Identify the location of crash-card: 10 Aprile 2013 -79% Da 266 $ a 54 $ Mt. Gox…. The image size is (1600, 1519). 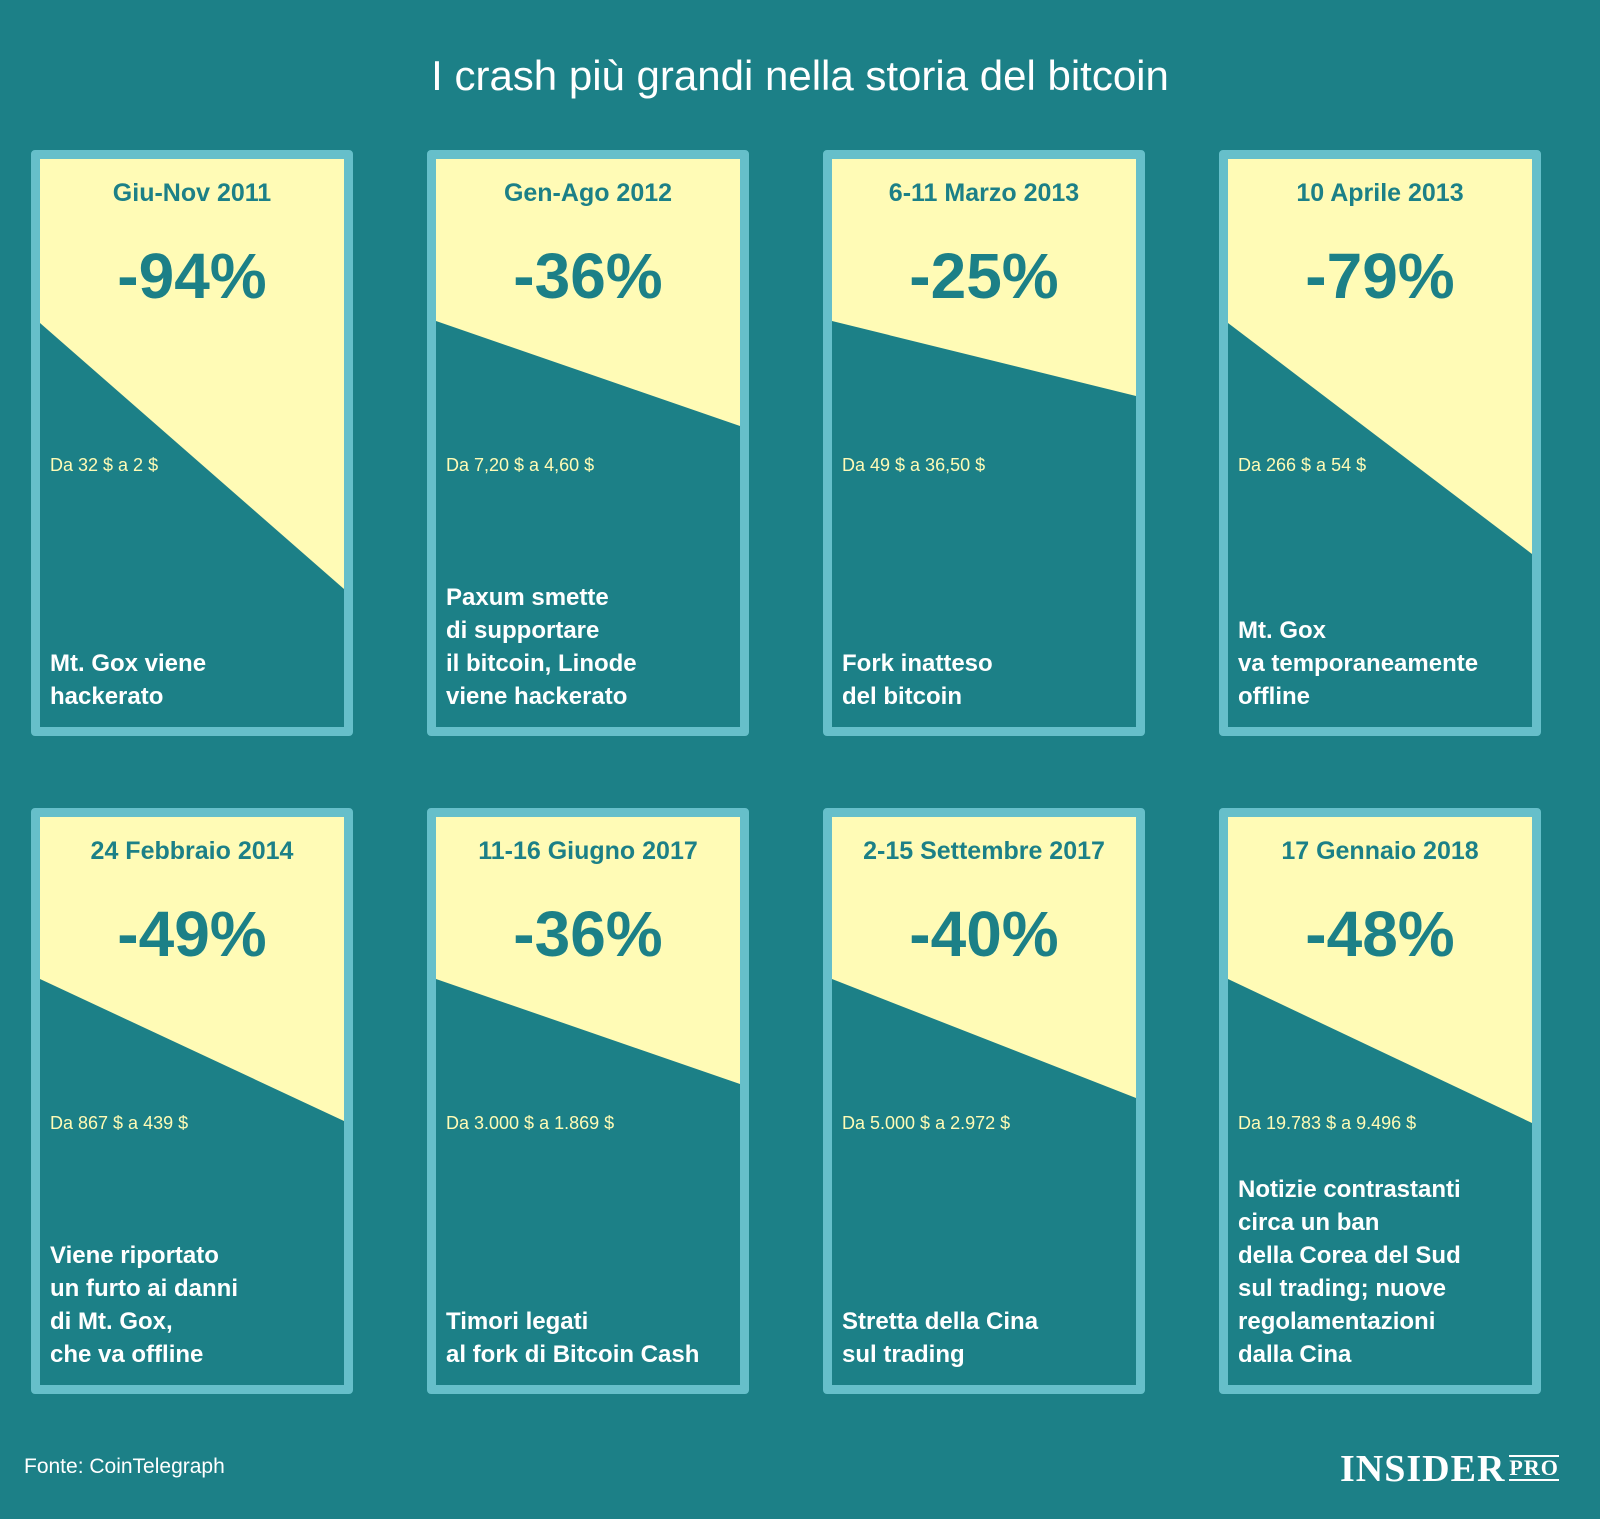
(1380, 443).